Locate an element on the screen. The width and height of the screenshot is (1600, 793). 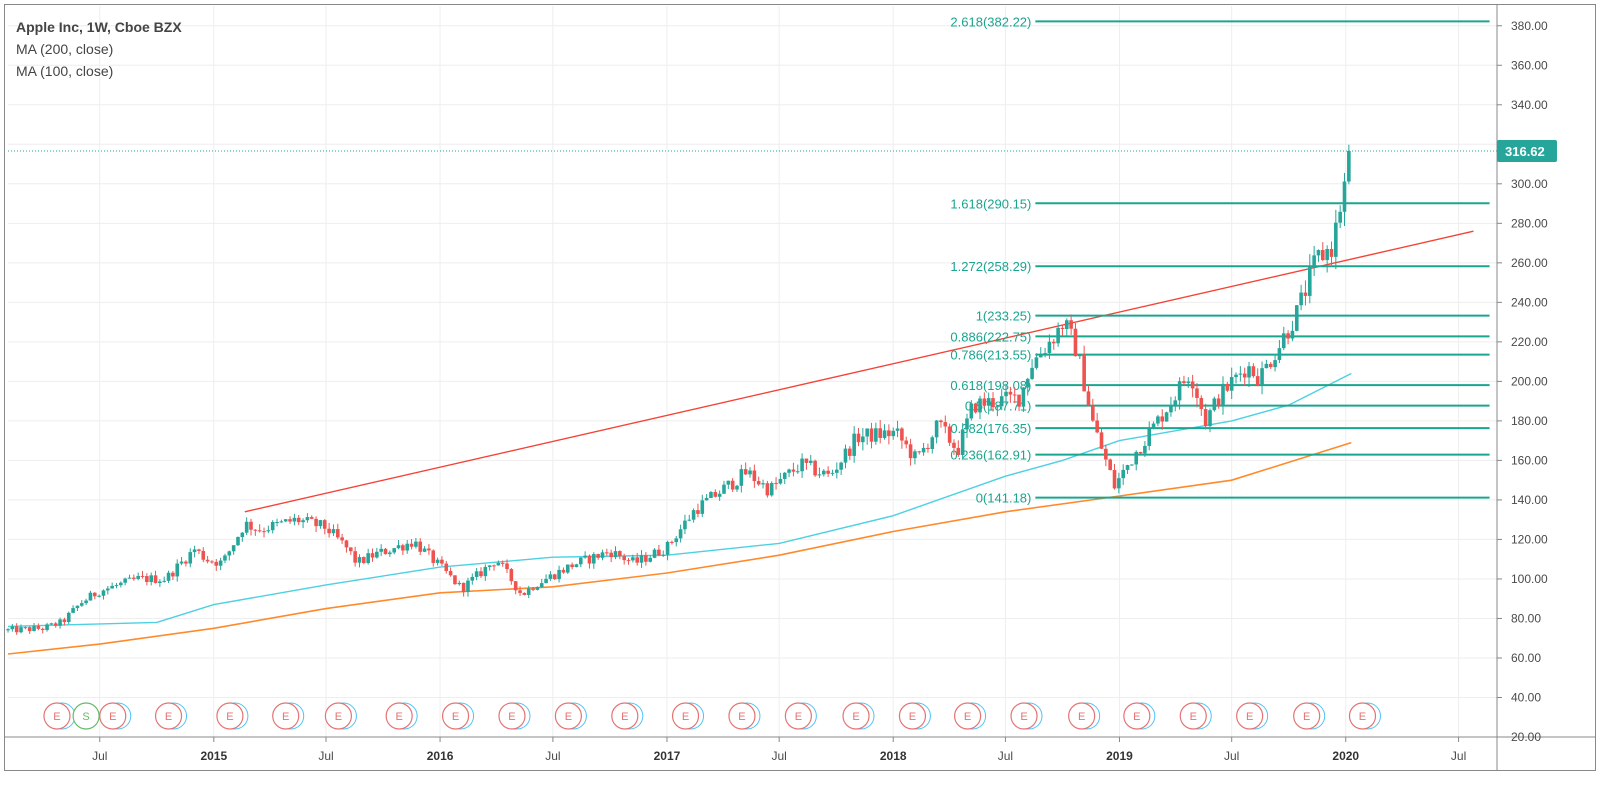
fib-level-label: 0(141.18) is located at coordinates (1004, 498).